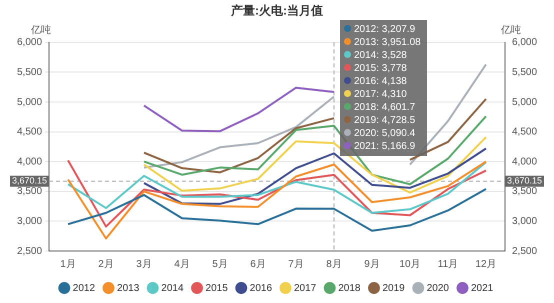 The height and width of the screenshot is (303, 554). I want to click on y-tick-label: 5,500, so click(29, 72).